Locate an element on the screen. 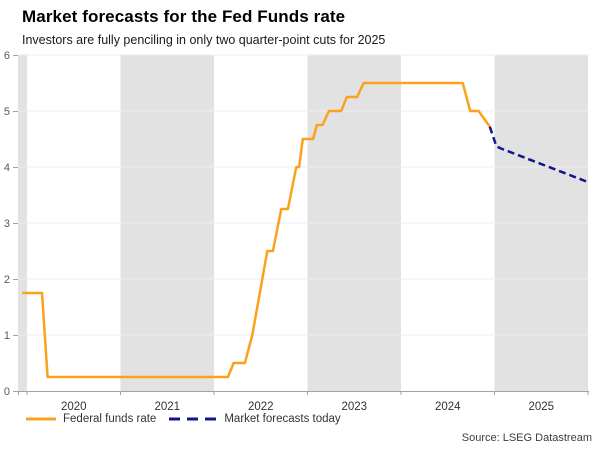 The height and width of the screenshot is (450, 600). page-title: Market forecasts for the Fed Funds rate is located at coordinates (184, 16).